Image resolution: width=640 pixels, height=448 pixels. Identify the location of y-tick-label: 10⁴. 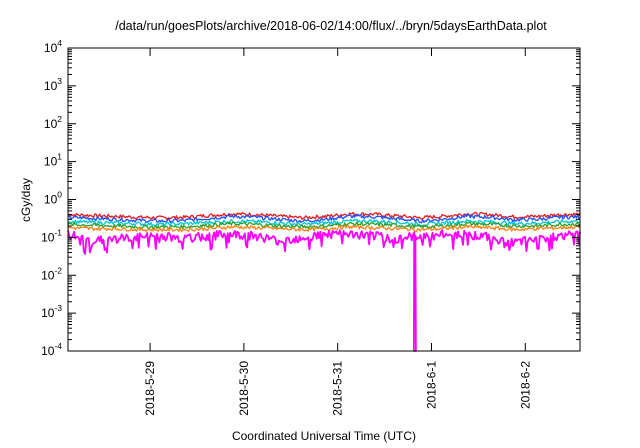
(53, 46).